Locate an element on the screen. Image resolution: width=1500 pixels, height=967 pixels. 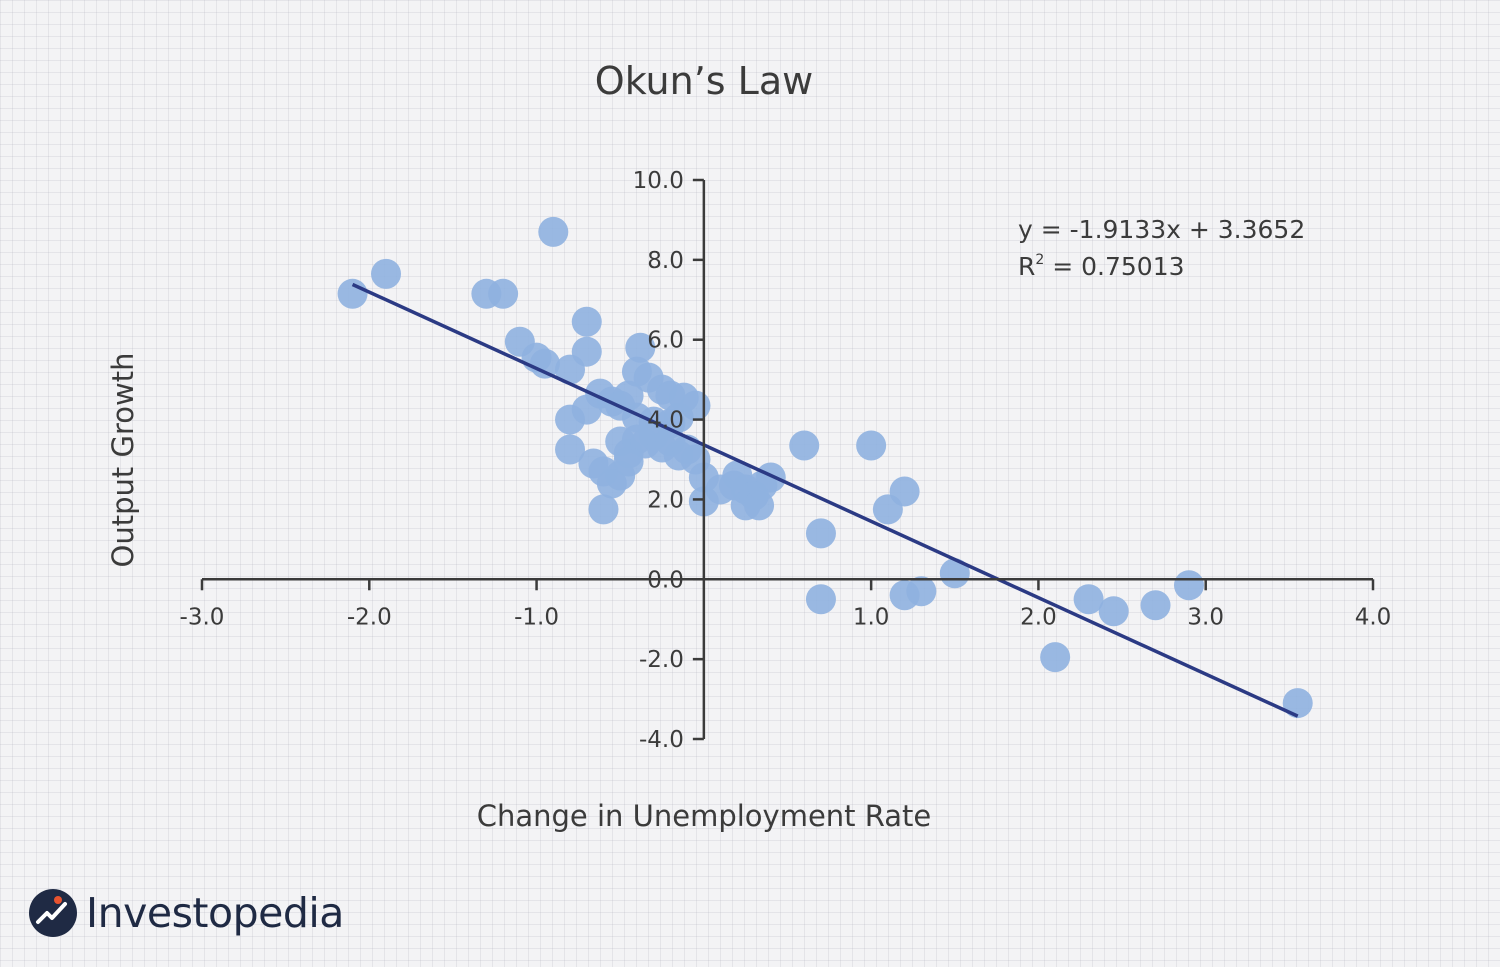
x-tick-label: -3.0 is located at coordinates (202, 617).